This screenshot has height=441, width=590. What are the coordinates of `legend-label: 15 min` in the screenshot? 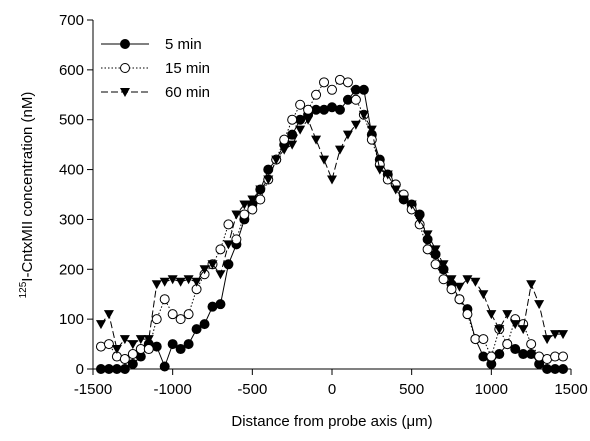 It's located at (187, 68).